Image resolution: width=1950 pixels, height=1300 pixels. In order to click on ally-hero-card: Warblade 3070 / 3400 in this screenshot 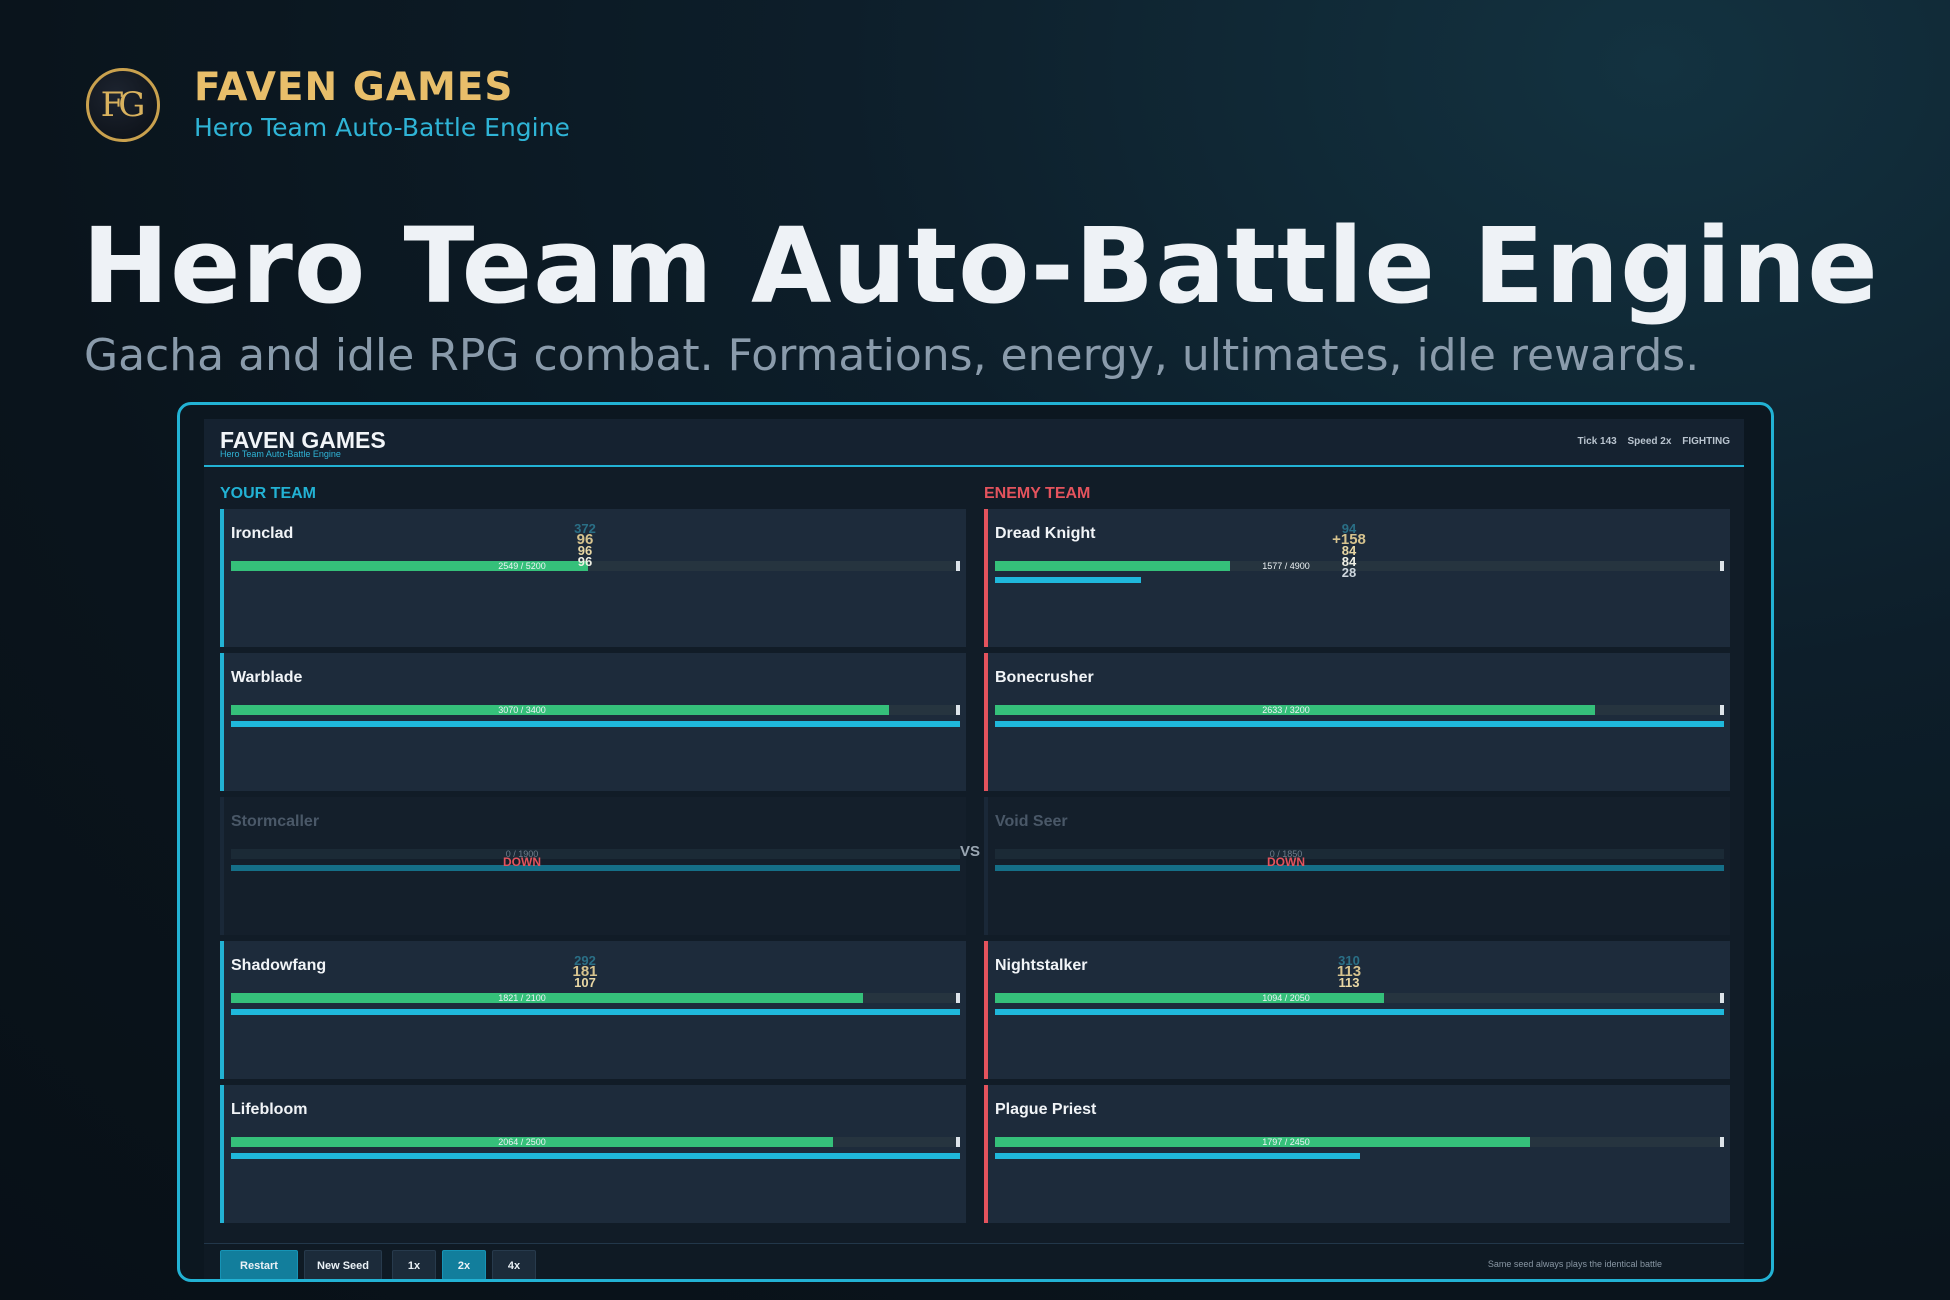, I will do `click(593, 722)`.